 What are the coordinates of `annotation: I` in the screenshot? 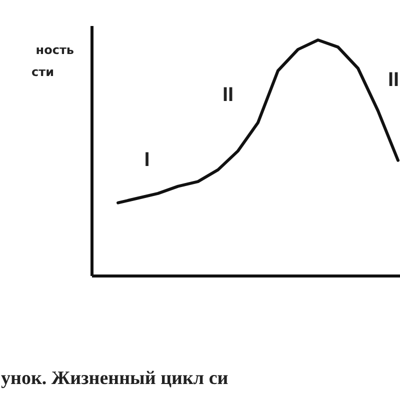 It's located at (147, 160).